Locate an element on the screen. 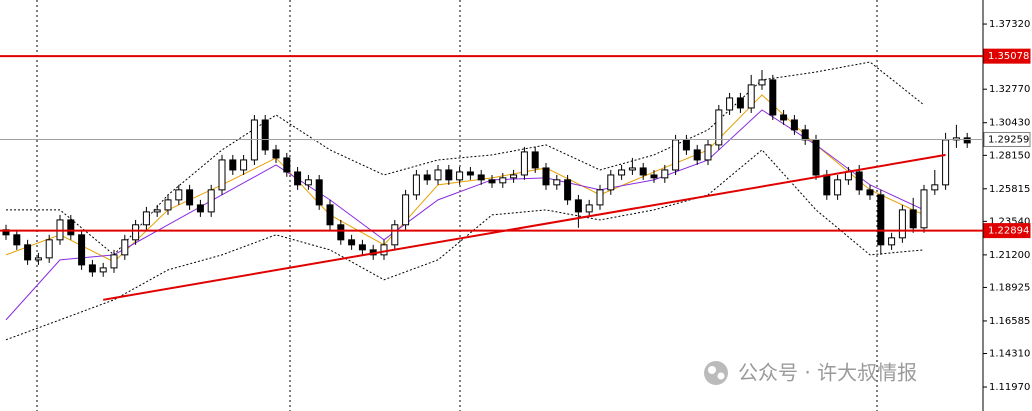 This screenshot has height=411, width=1032. y-tick-label: 1.16585 is located at coordinates (1009, 321).